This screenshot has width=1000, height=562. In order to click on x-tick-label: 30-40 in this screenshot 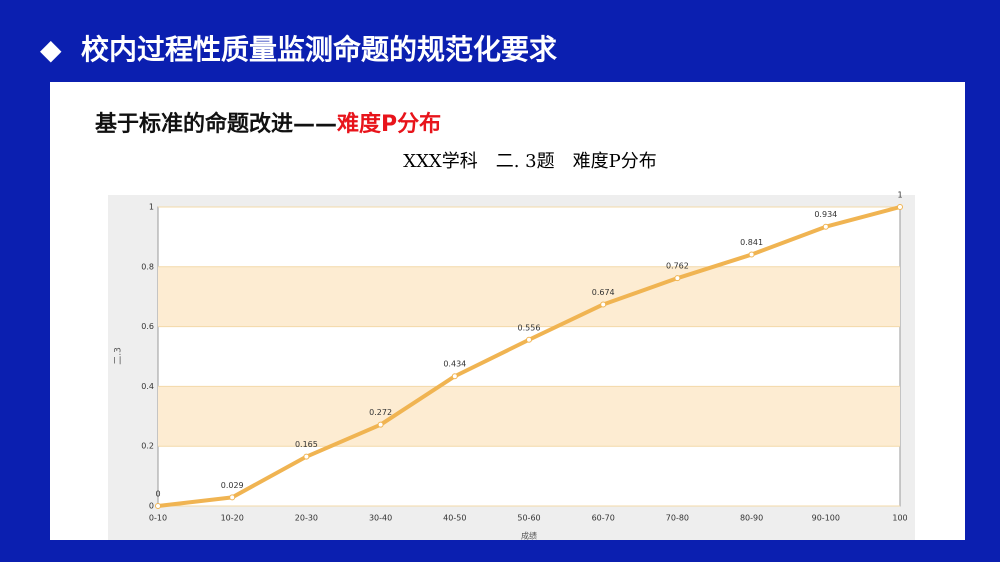, I will do `click(380, 518)`.